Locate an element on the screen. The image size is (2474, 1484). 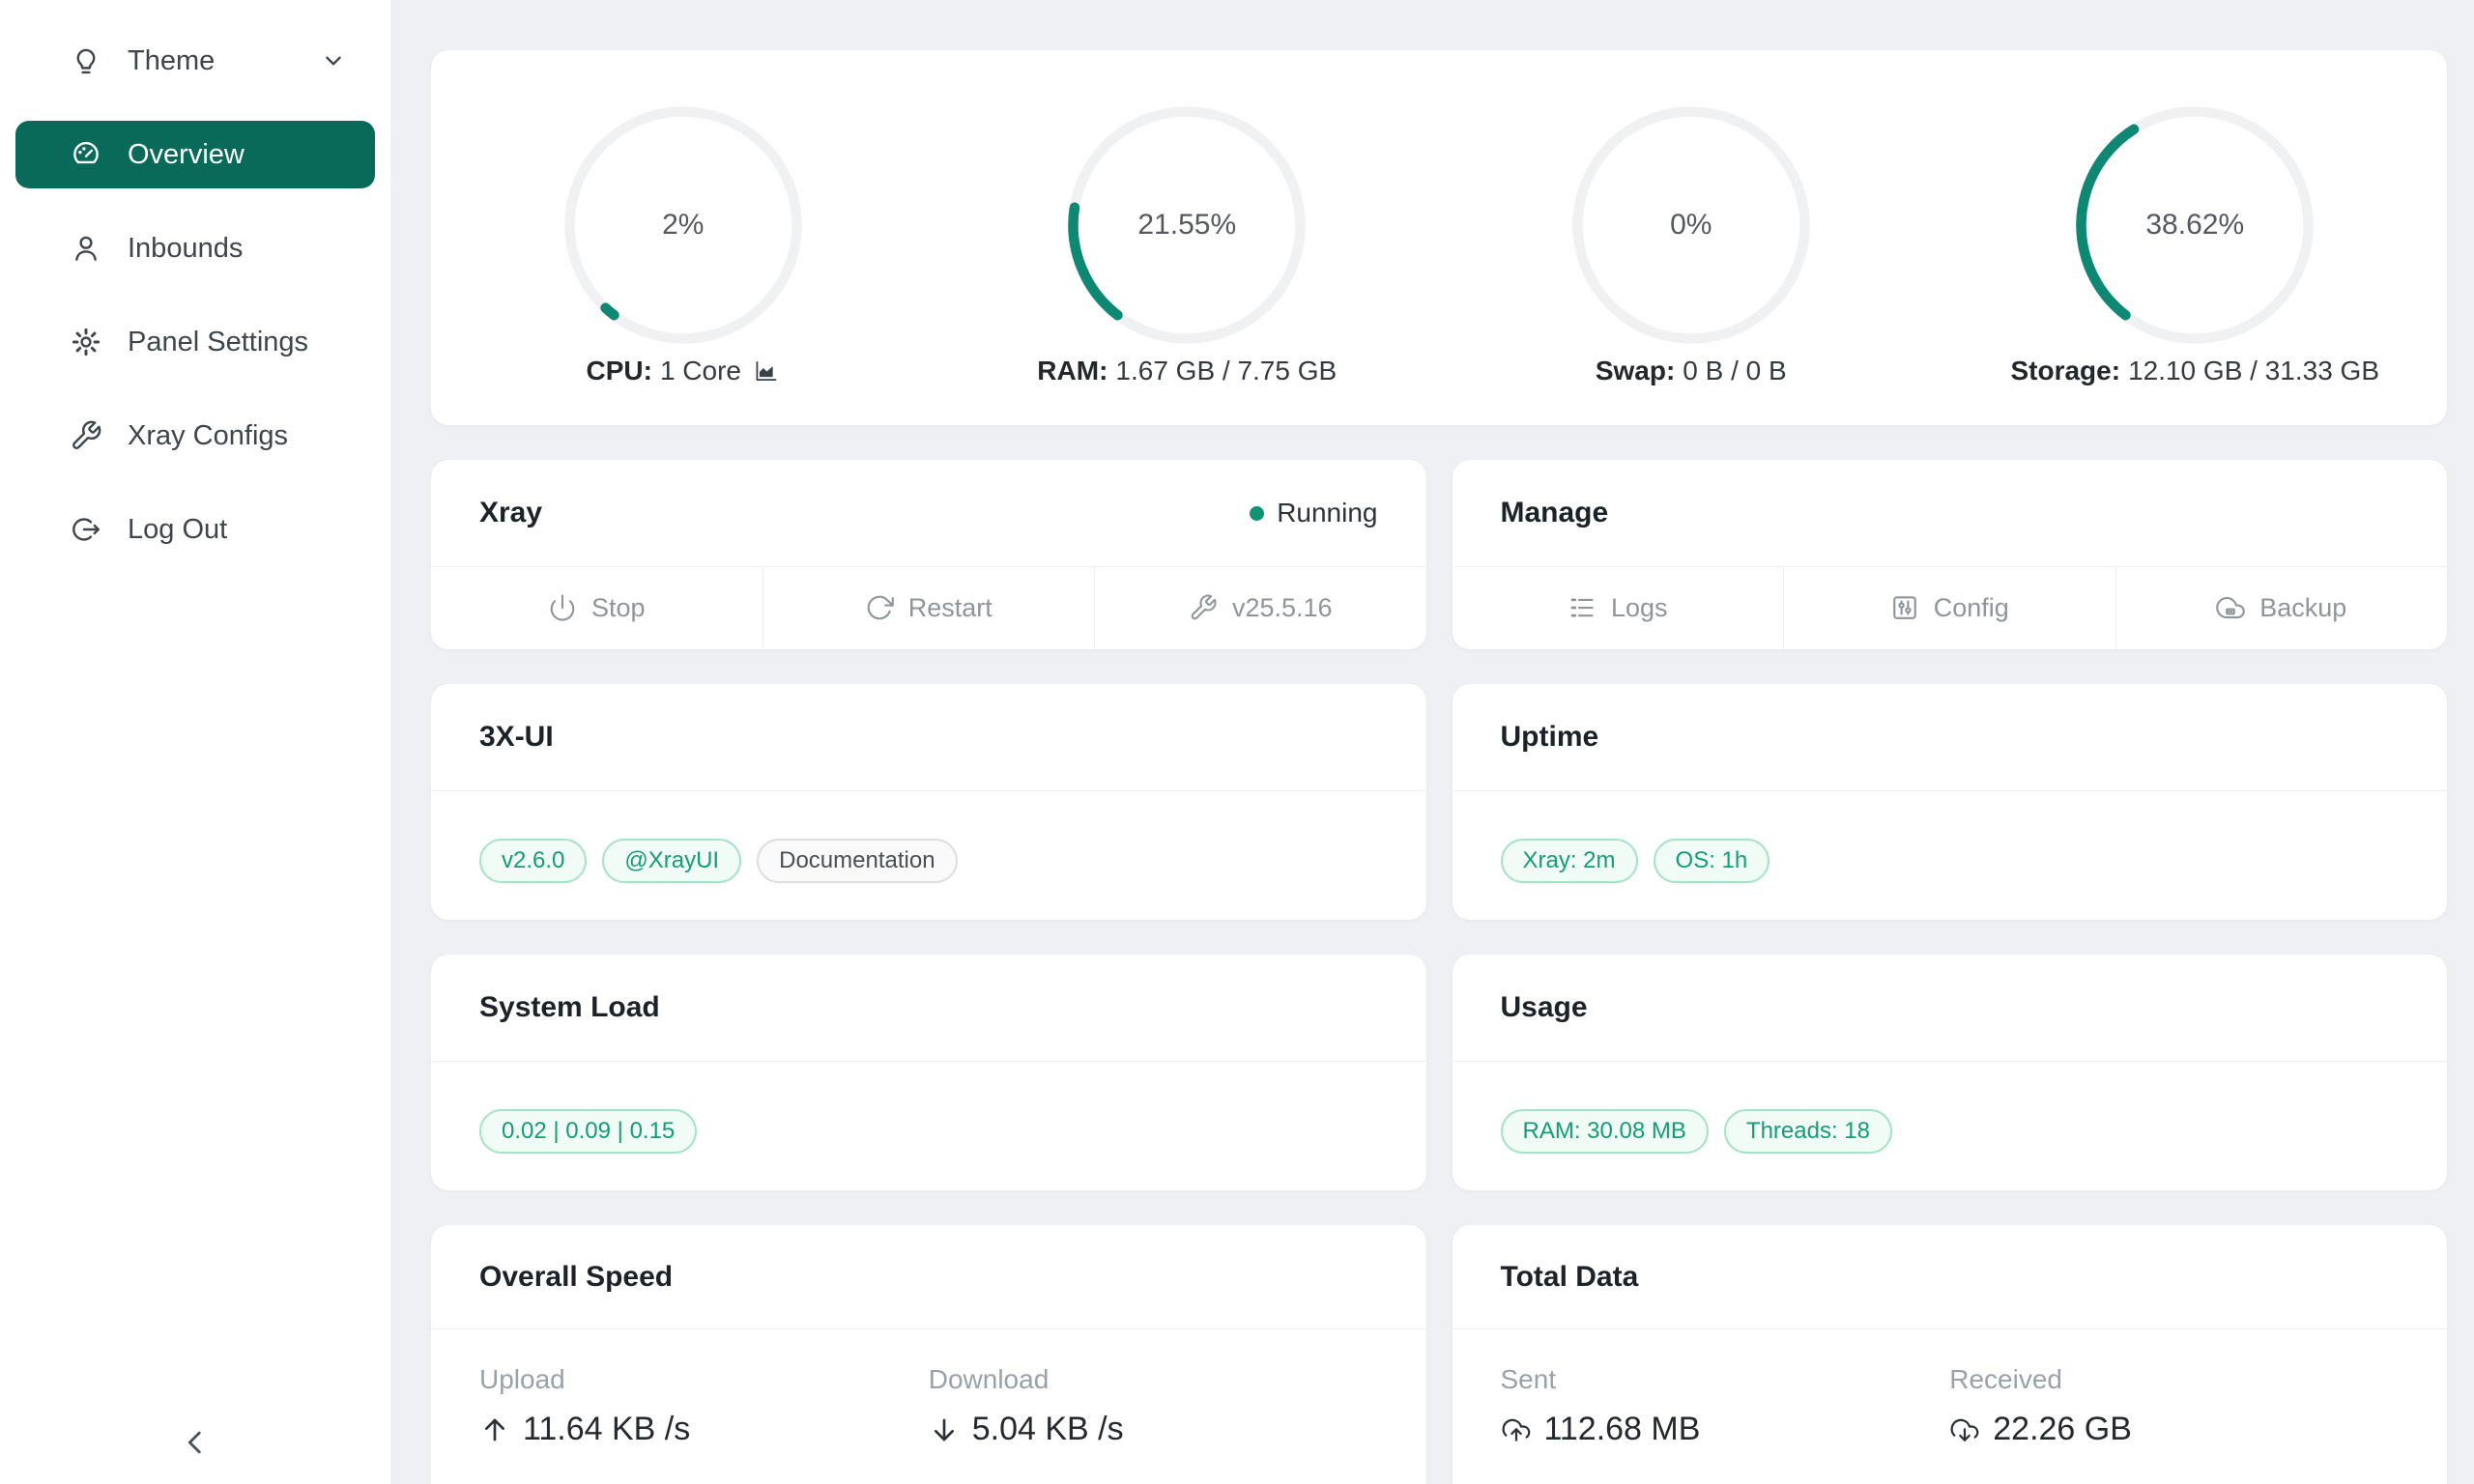
sidebar-item-logout: Log Out is located at coordinates (195, 530).